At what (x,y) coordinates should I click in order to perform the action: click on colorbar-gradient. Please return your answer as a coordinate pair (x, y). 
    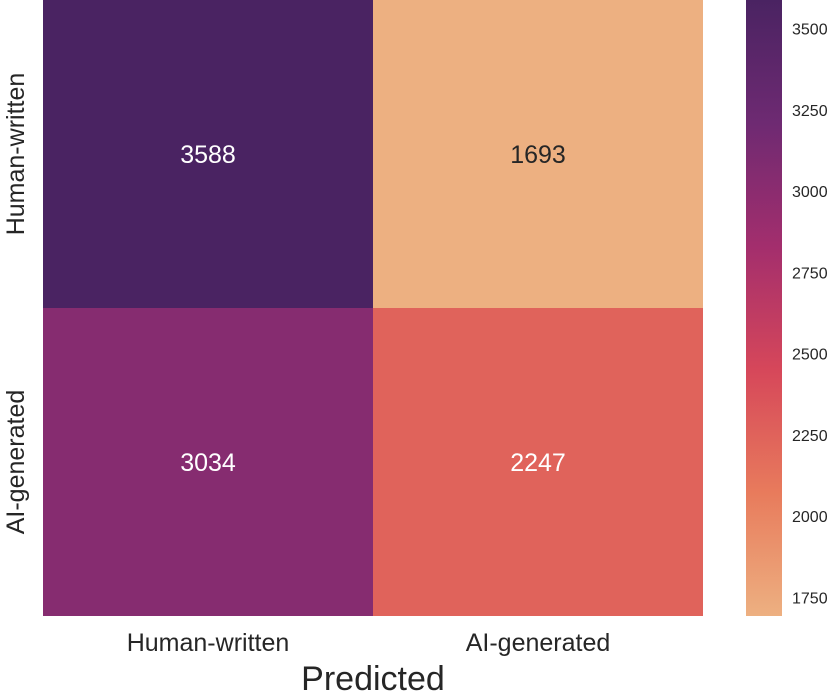
    Looking at the image, I should click on (764, 308).